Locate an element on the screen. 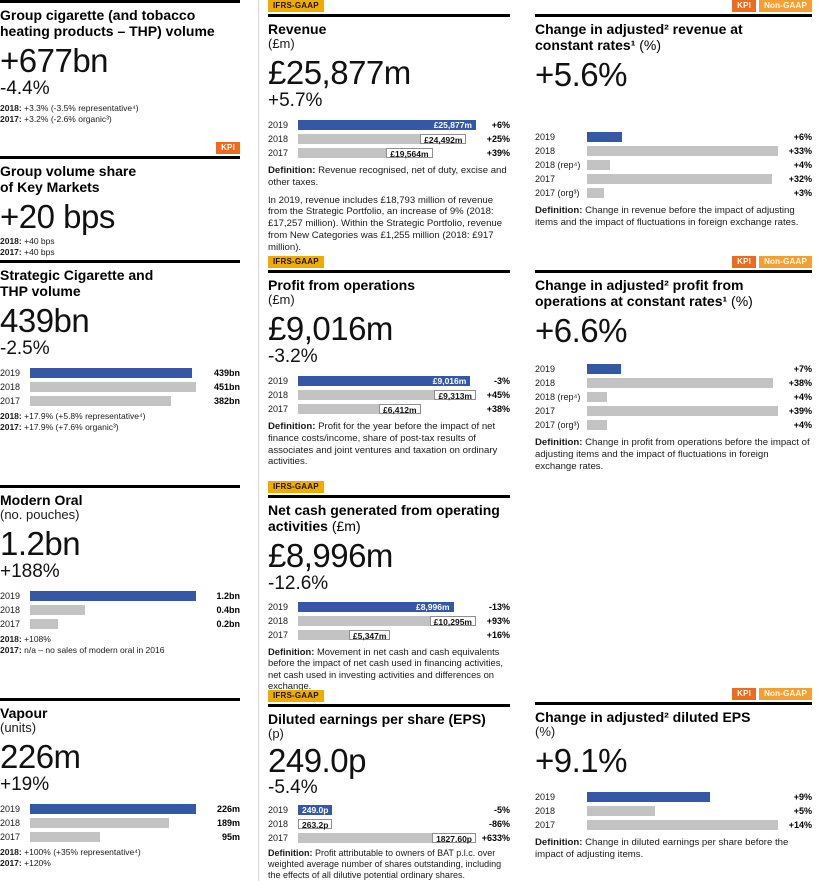 The width and height of the screenshot is (820, 881). chart-bar: £19,564m is located at coordinates (365, 152).